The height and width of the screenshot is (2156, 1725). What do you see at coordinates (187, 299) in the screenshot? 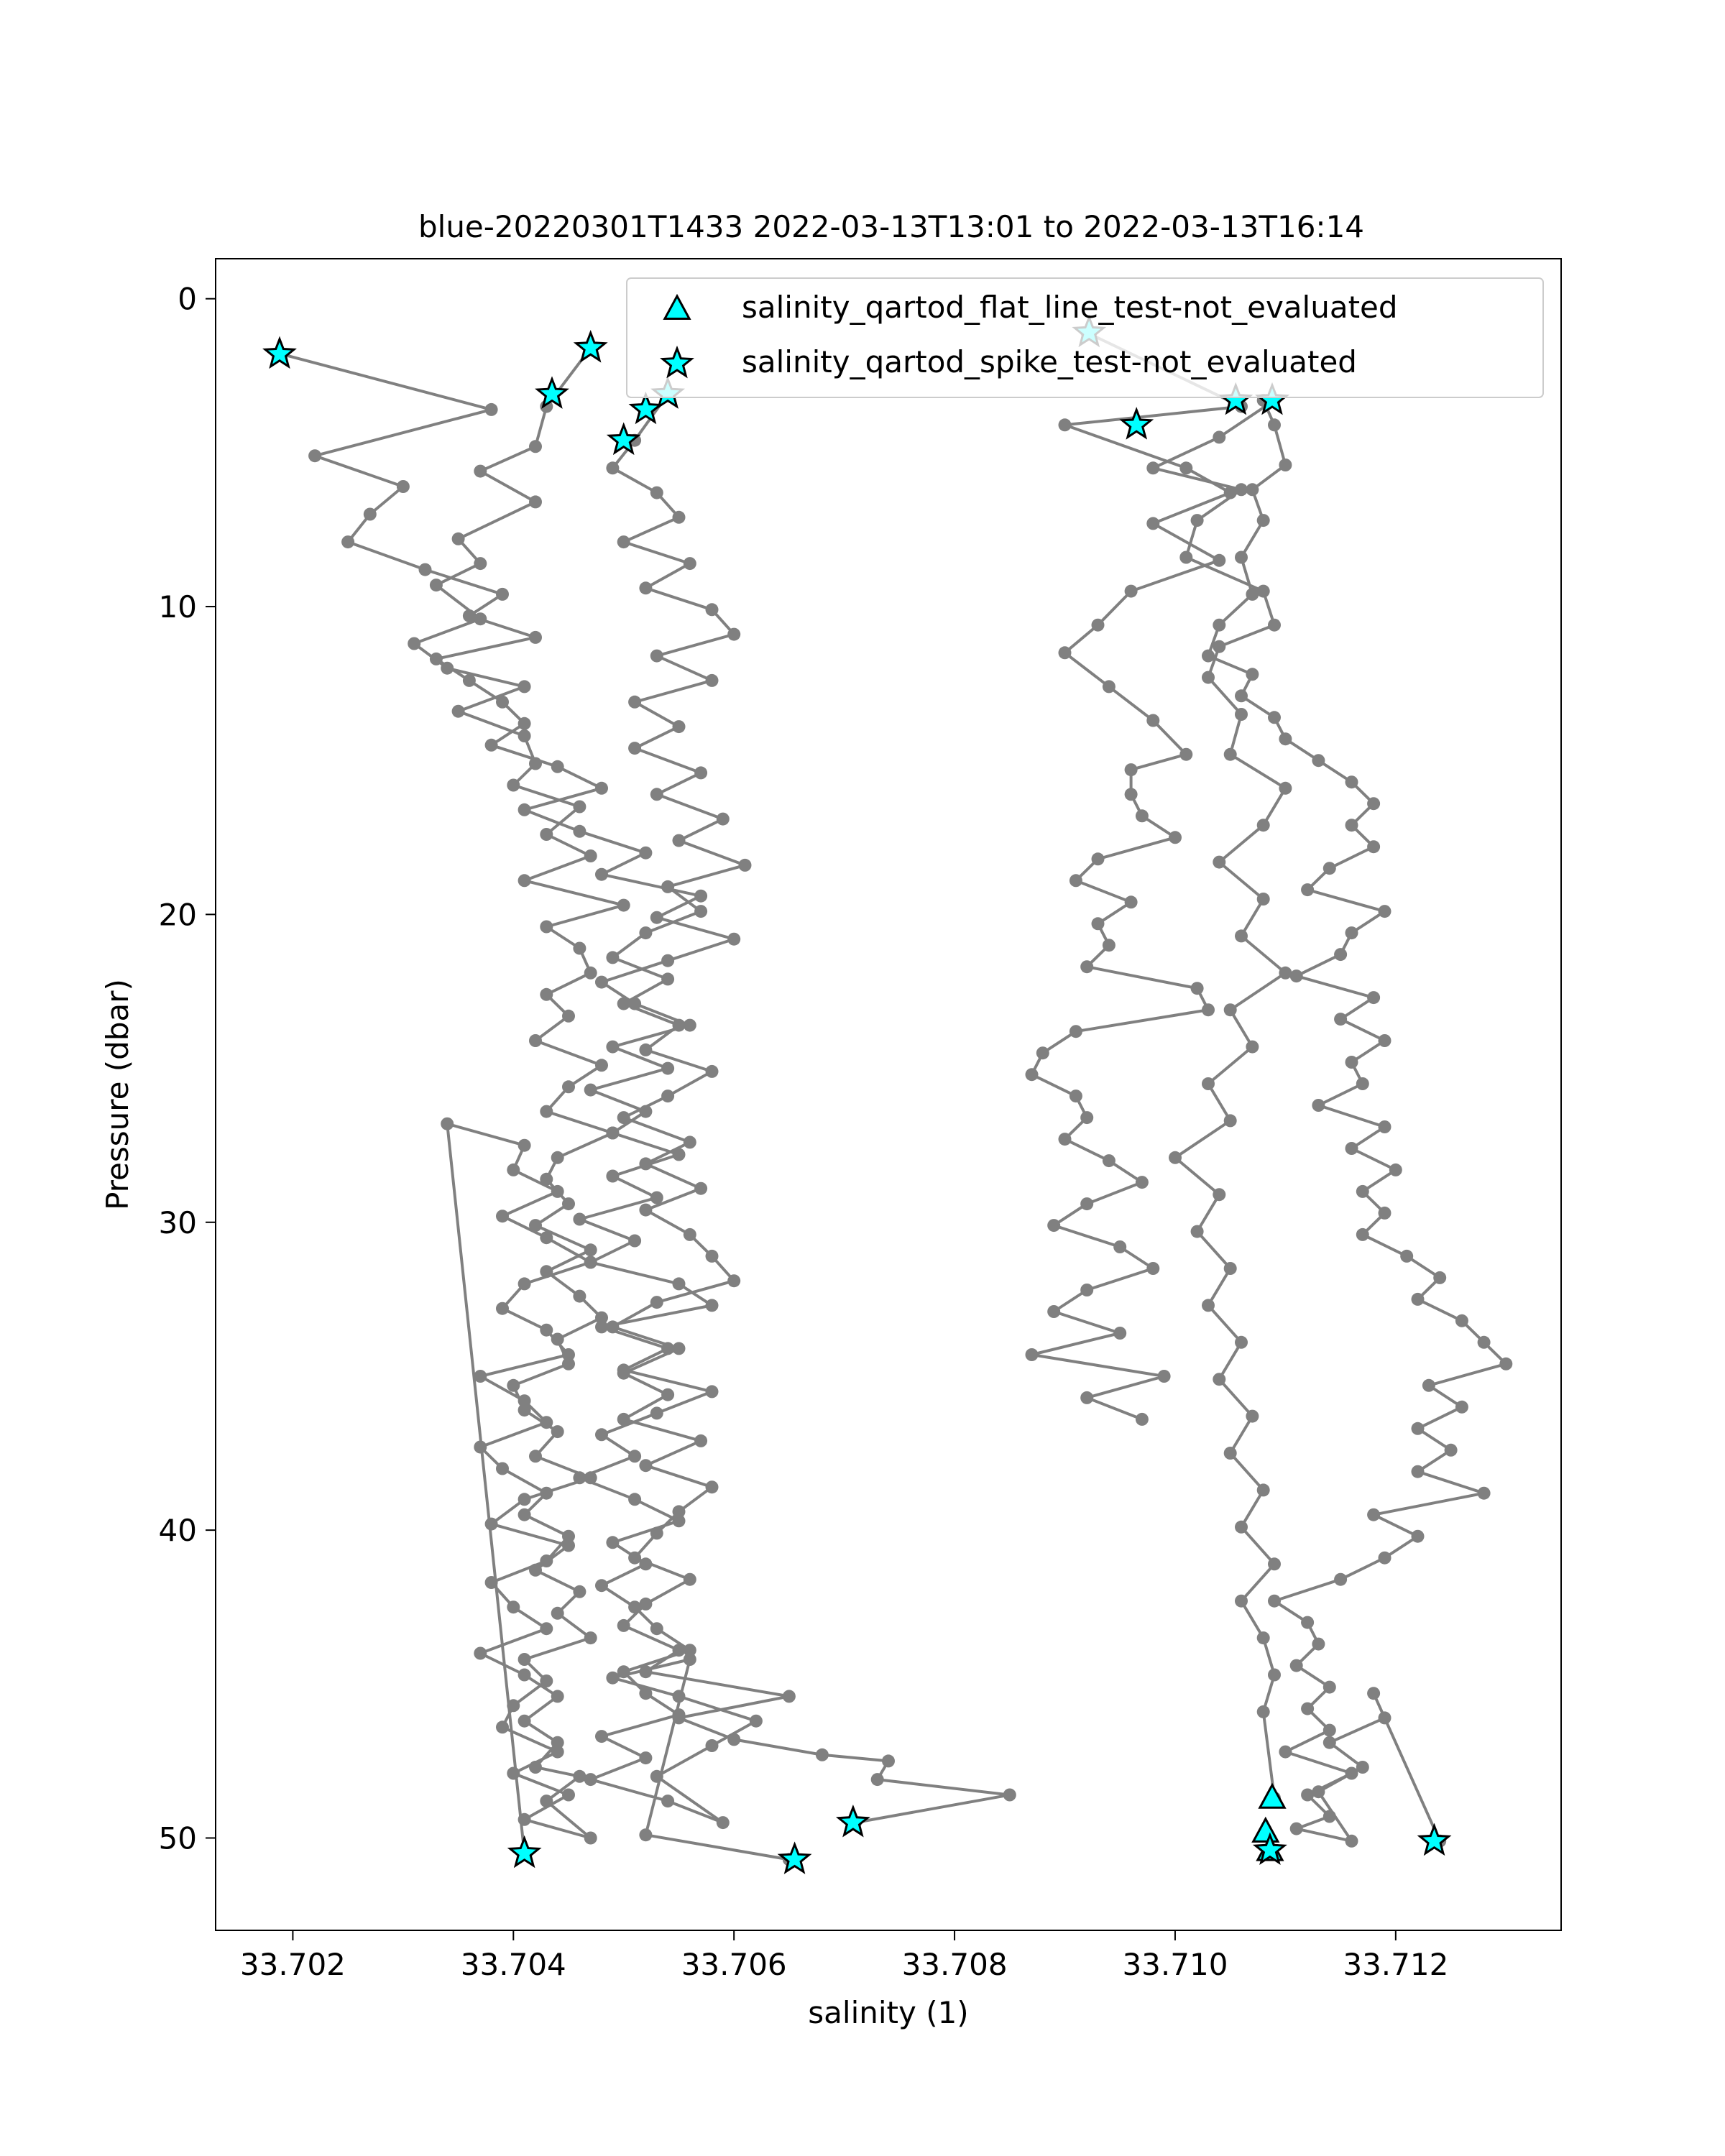
I see `y-tick-label: 0` at bounding box center [187, 299].